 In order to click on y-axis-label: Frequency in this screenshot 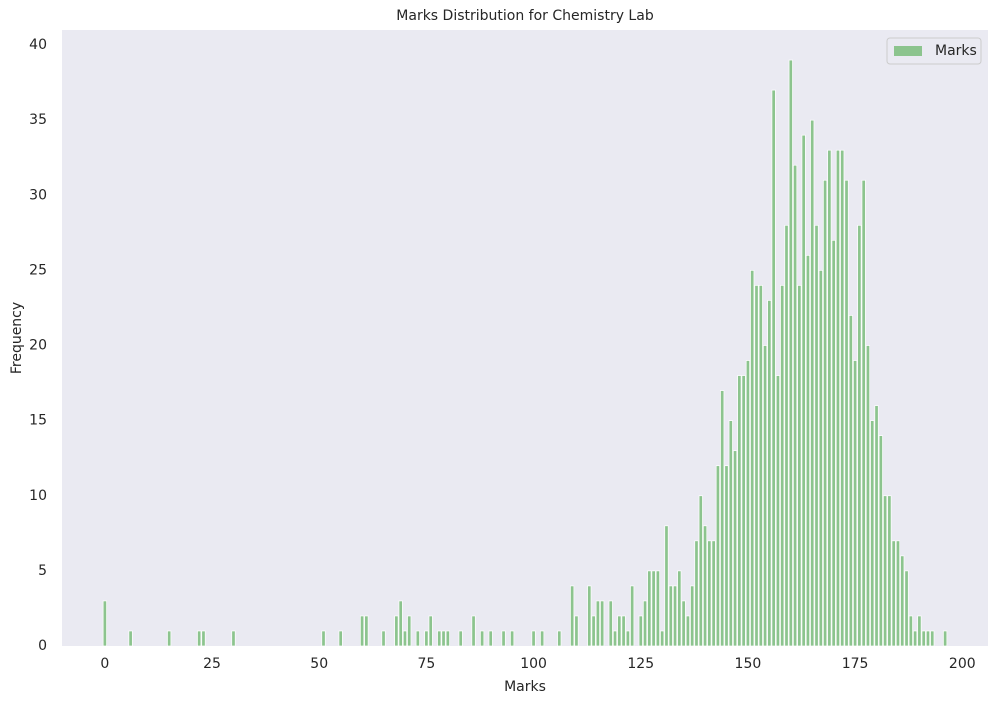, I will do `click(17, 338)`.